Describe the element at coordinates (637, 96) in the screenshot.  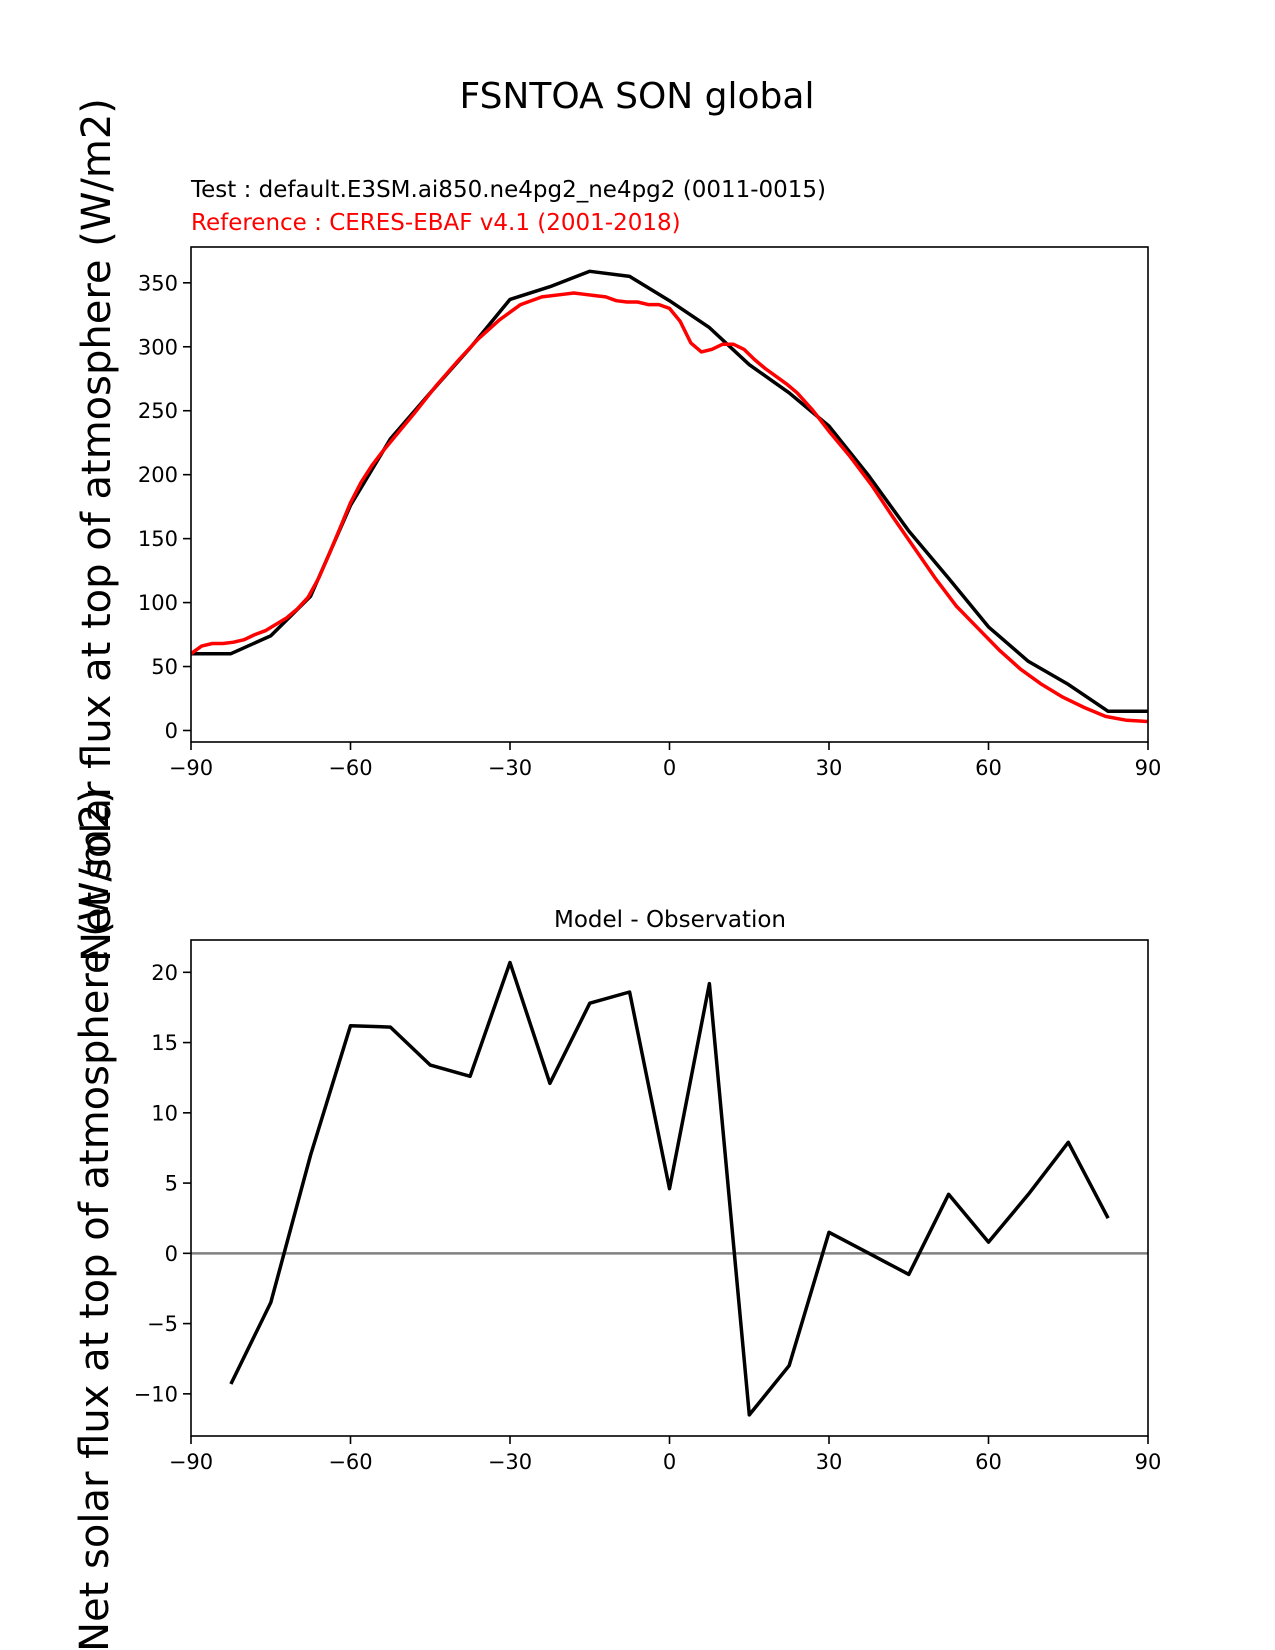
I see `figure-title: FSNTOA SON global` at that location.